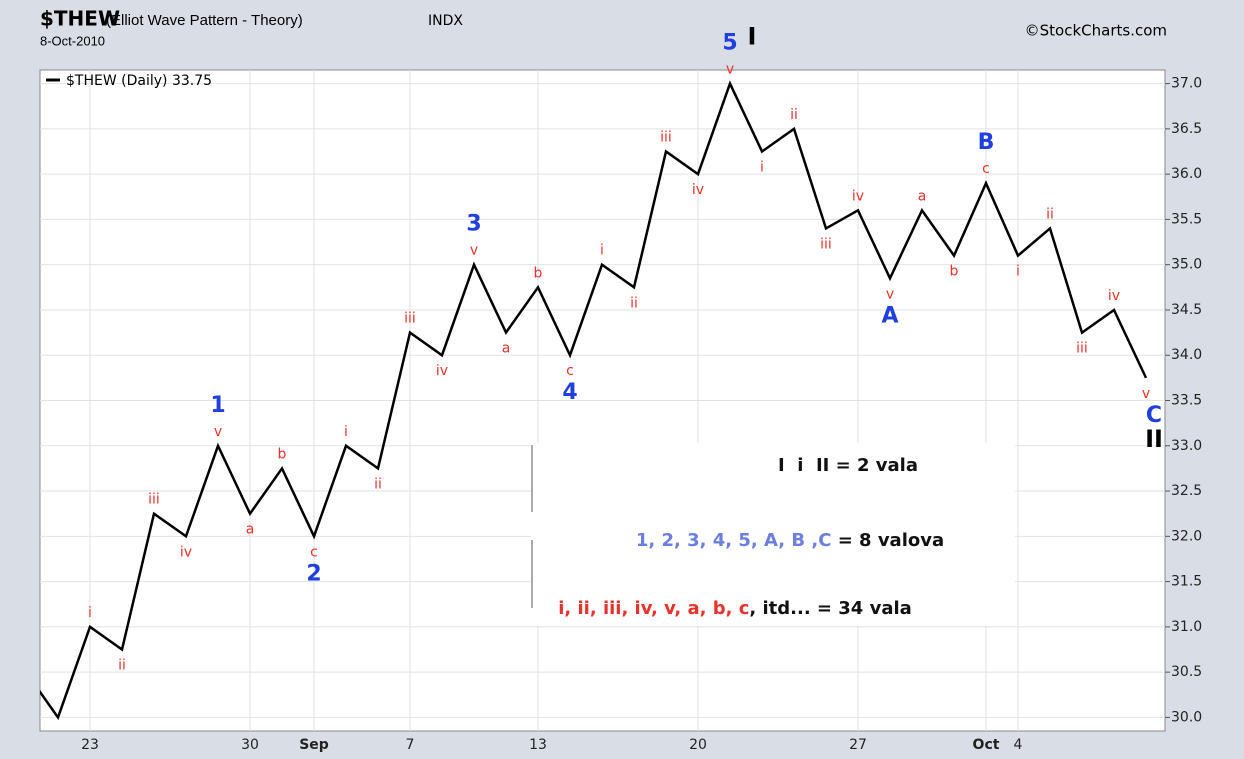  What do you see at coordinates (204, 20) in the screenshot?
I see `chart-subtitle: (Elliot Wave Pattern - Theory)` at bounding box center [204, 20].